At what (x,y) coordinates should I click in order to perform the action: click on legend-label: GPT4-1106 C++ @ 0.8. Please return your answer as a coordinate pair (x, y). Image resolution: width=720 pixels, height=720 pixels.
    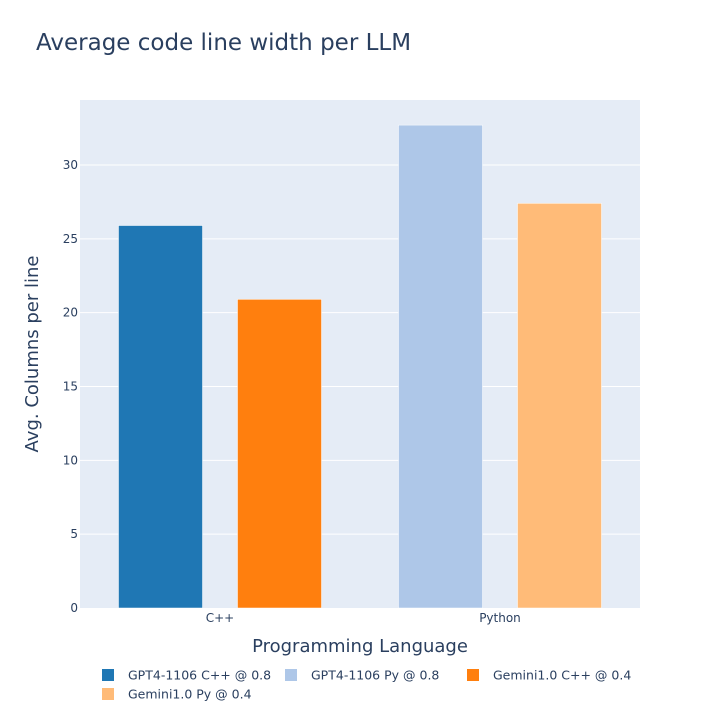
    Looking at the image, I should click on (199, 675).